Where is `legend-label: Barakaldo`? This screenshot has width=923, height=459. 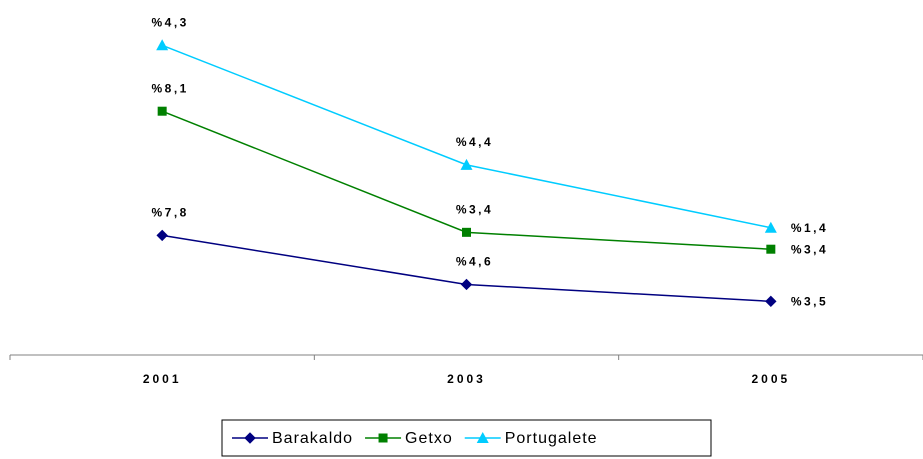 legend-label: Barakaldo is located at coordinates (312, 438).